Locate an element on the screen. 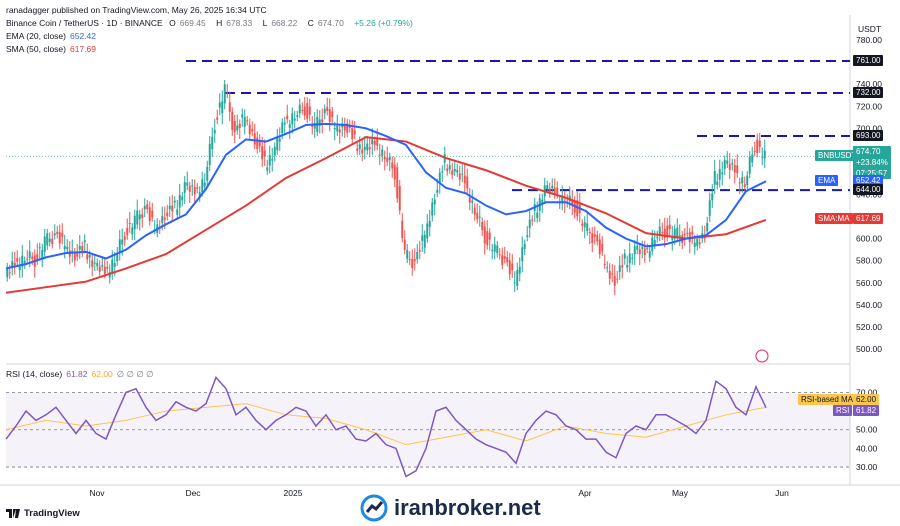 This screenshot has height=526, width=900. sma-tag-name: SMA:MA is located at coordinates (834, 219).